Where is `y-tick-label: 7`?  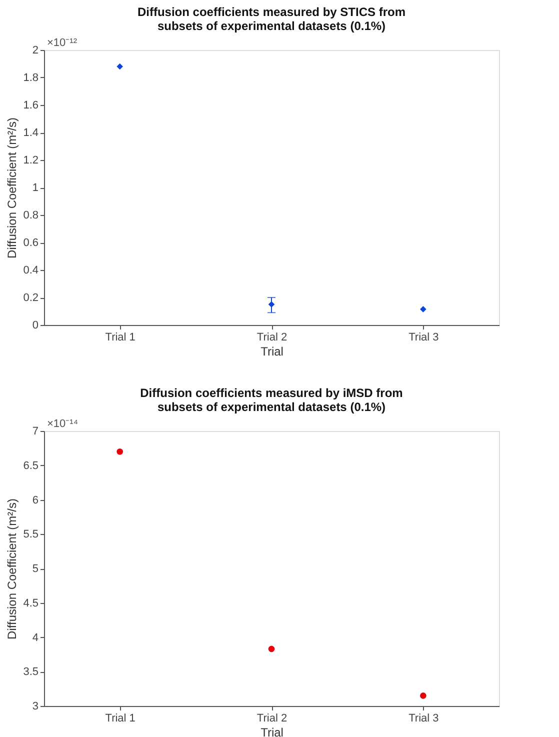 y-tick-label: 7 is located at coordinates (35, 432).